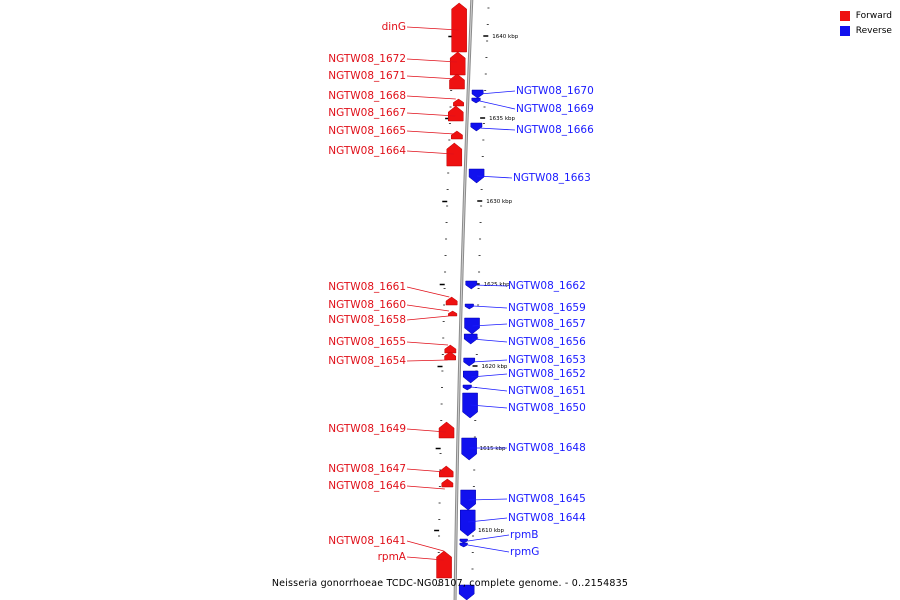  Describe the element at coordinates (547, 391) in the screenshot. I see `gene-label-ngtw08-1651: NGTW08_1651` at that location.